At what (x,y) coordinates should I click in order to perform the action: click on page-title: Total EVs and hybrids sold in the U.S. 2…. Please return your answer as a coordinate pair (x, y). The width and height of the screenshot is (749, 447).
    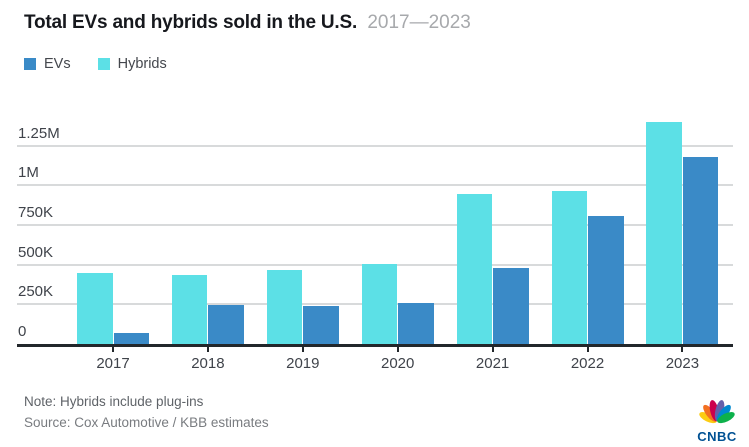
    Looking at the image, I should click on (247, 23).